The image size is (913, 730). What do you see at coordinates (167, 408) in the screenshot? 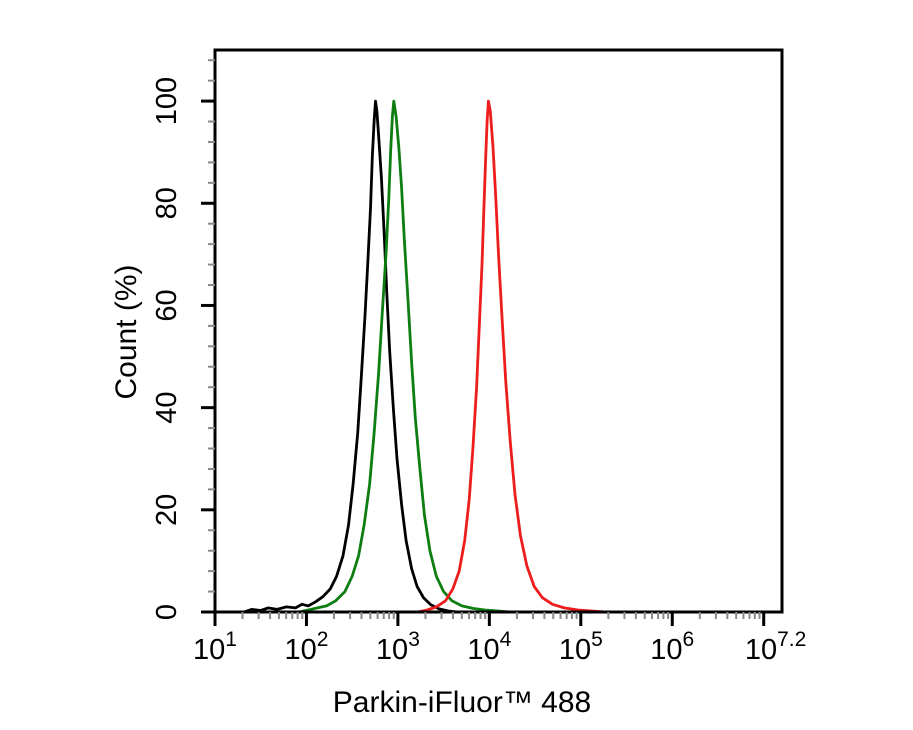
I see `y-tick-label: 40` at bounding box center [167, 408].